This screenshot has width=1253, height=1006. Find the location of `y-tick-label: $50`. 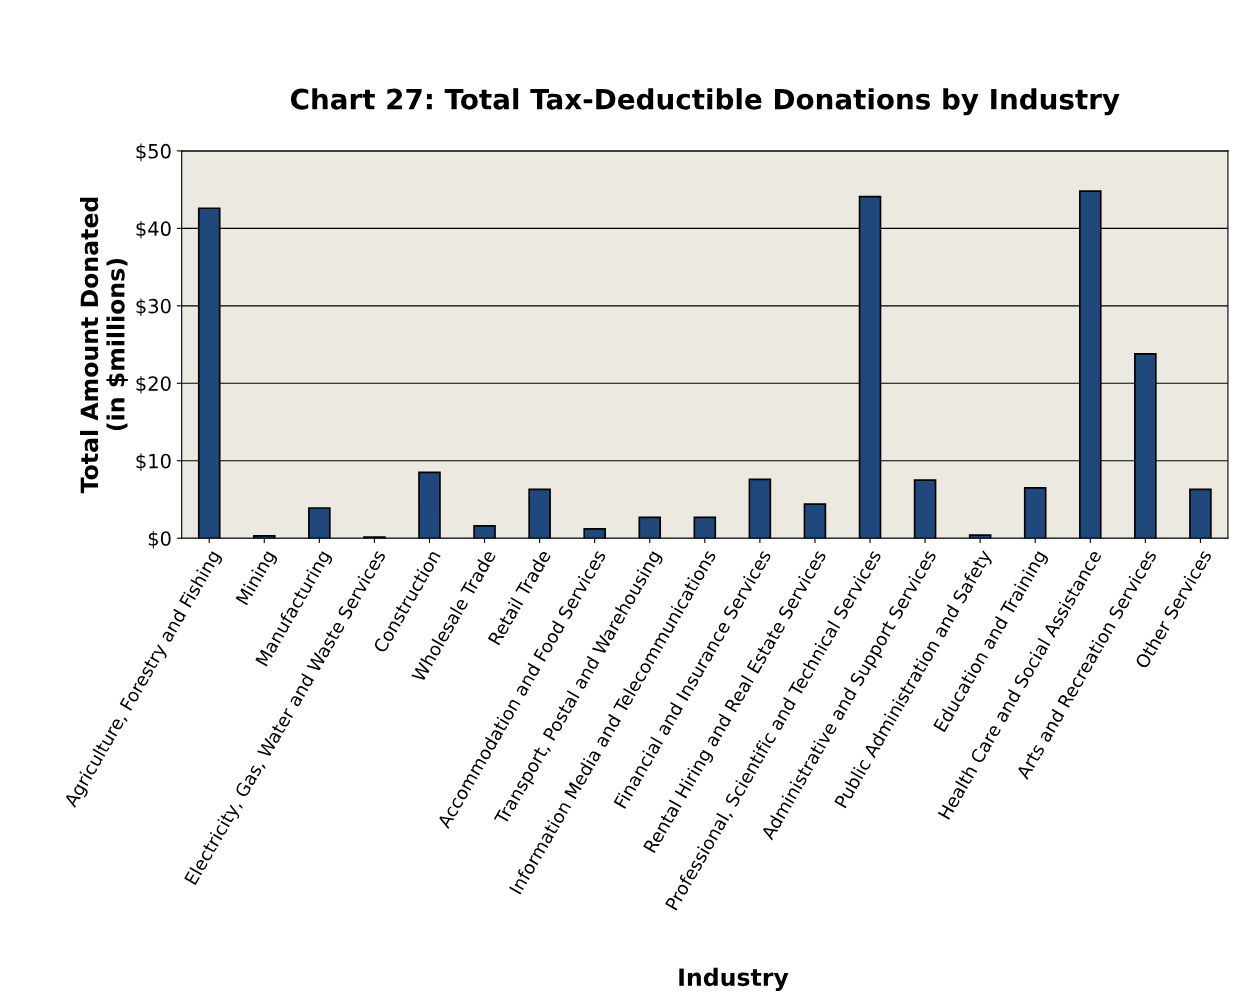

y-tick-label: $50 is located at coordinates (153, 152).